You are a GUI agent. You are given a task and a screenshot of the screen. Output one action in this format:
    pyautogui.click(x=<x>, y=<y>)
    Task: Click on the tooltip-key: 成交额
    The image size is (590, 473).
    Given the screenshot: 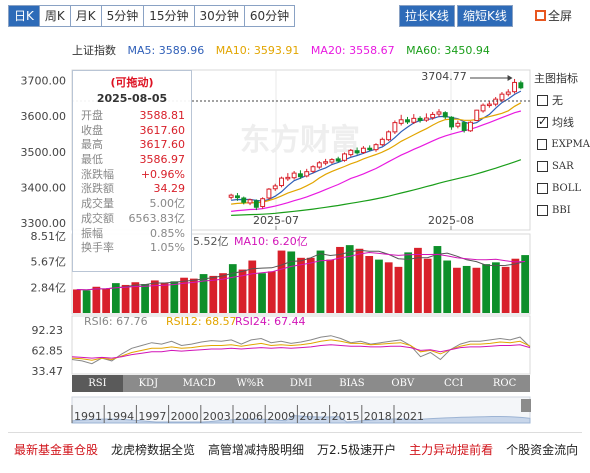 What is the action you would take?
    pyautogui.click(x=97, y=218)
    